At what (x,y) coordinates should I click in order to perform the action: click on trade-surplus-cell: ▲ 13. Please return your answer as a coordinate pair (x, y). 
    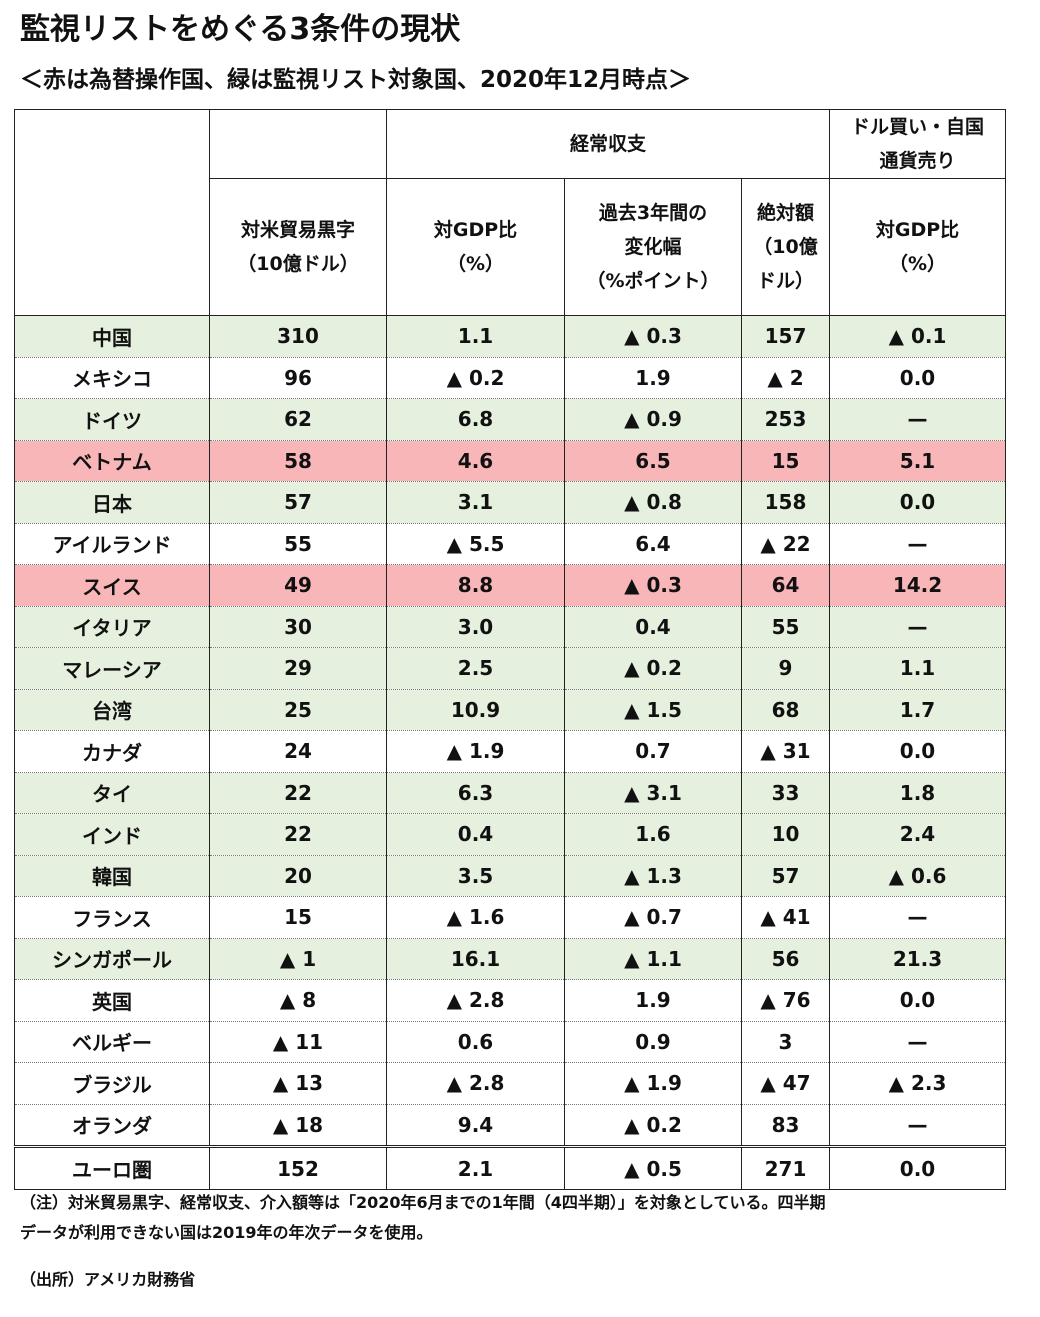
    Looking at the image, I should click on (298, 1083).